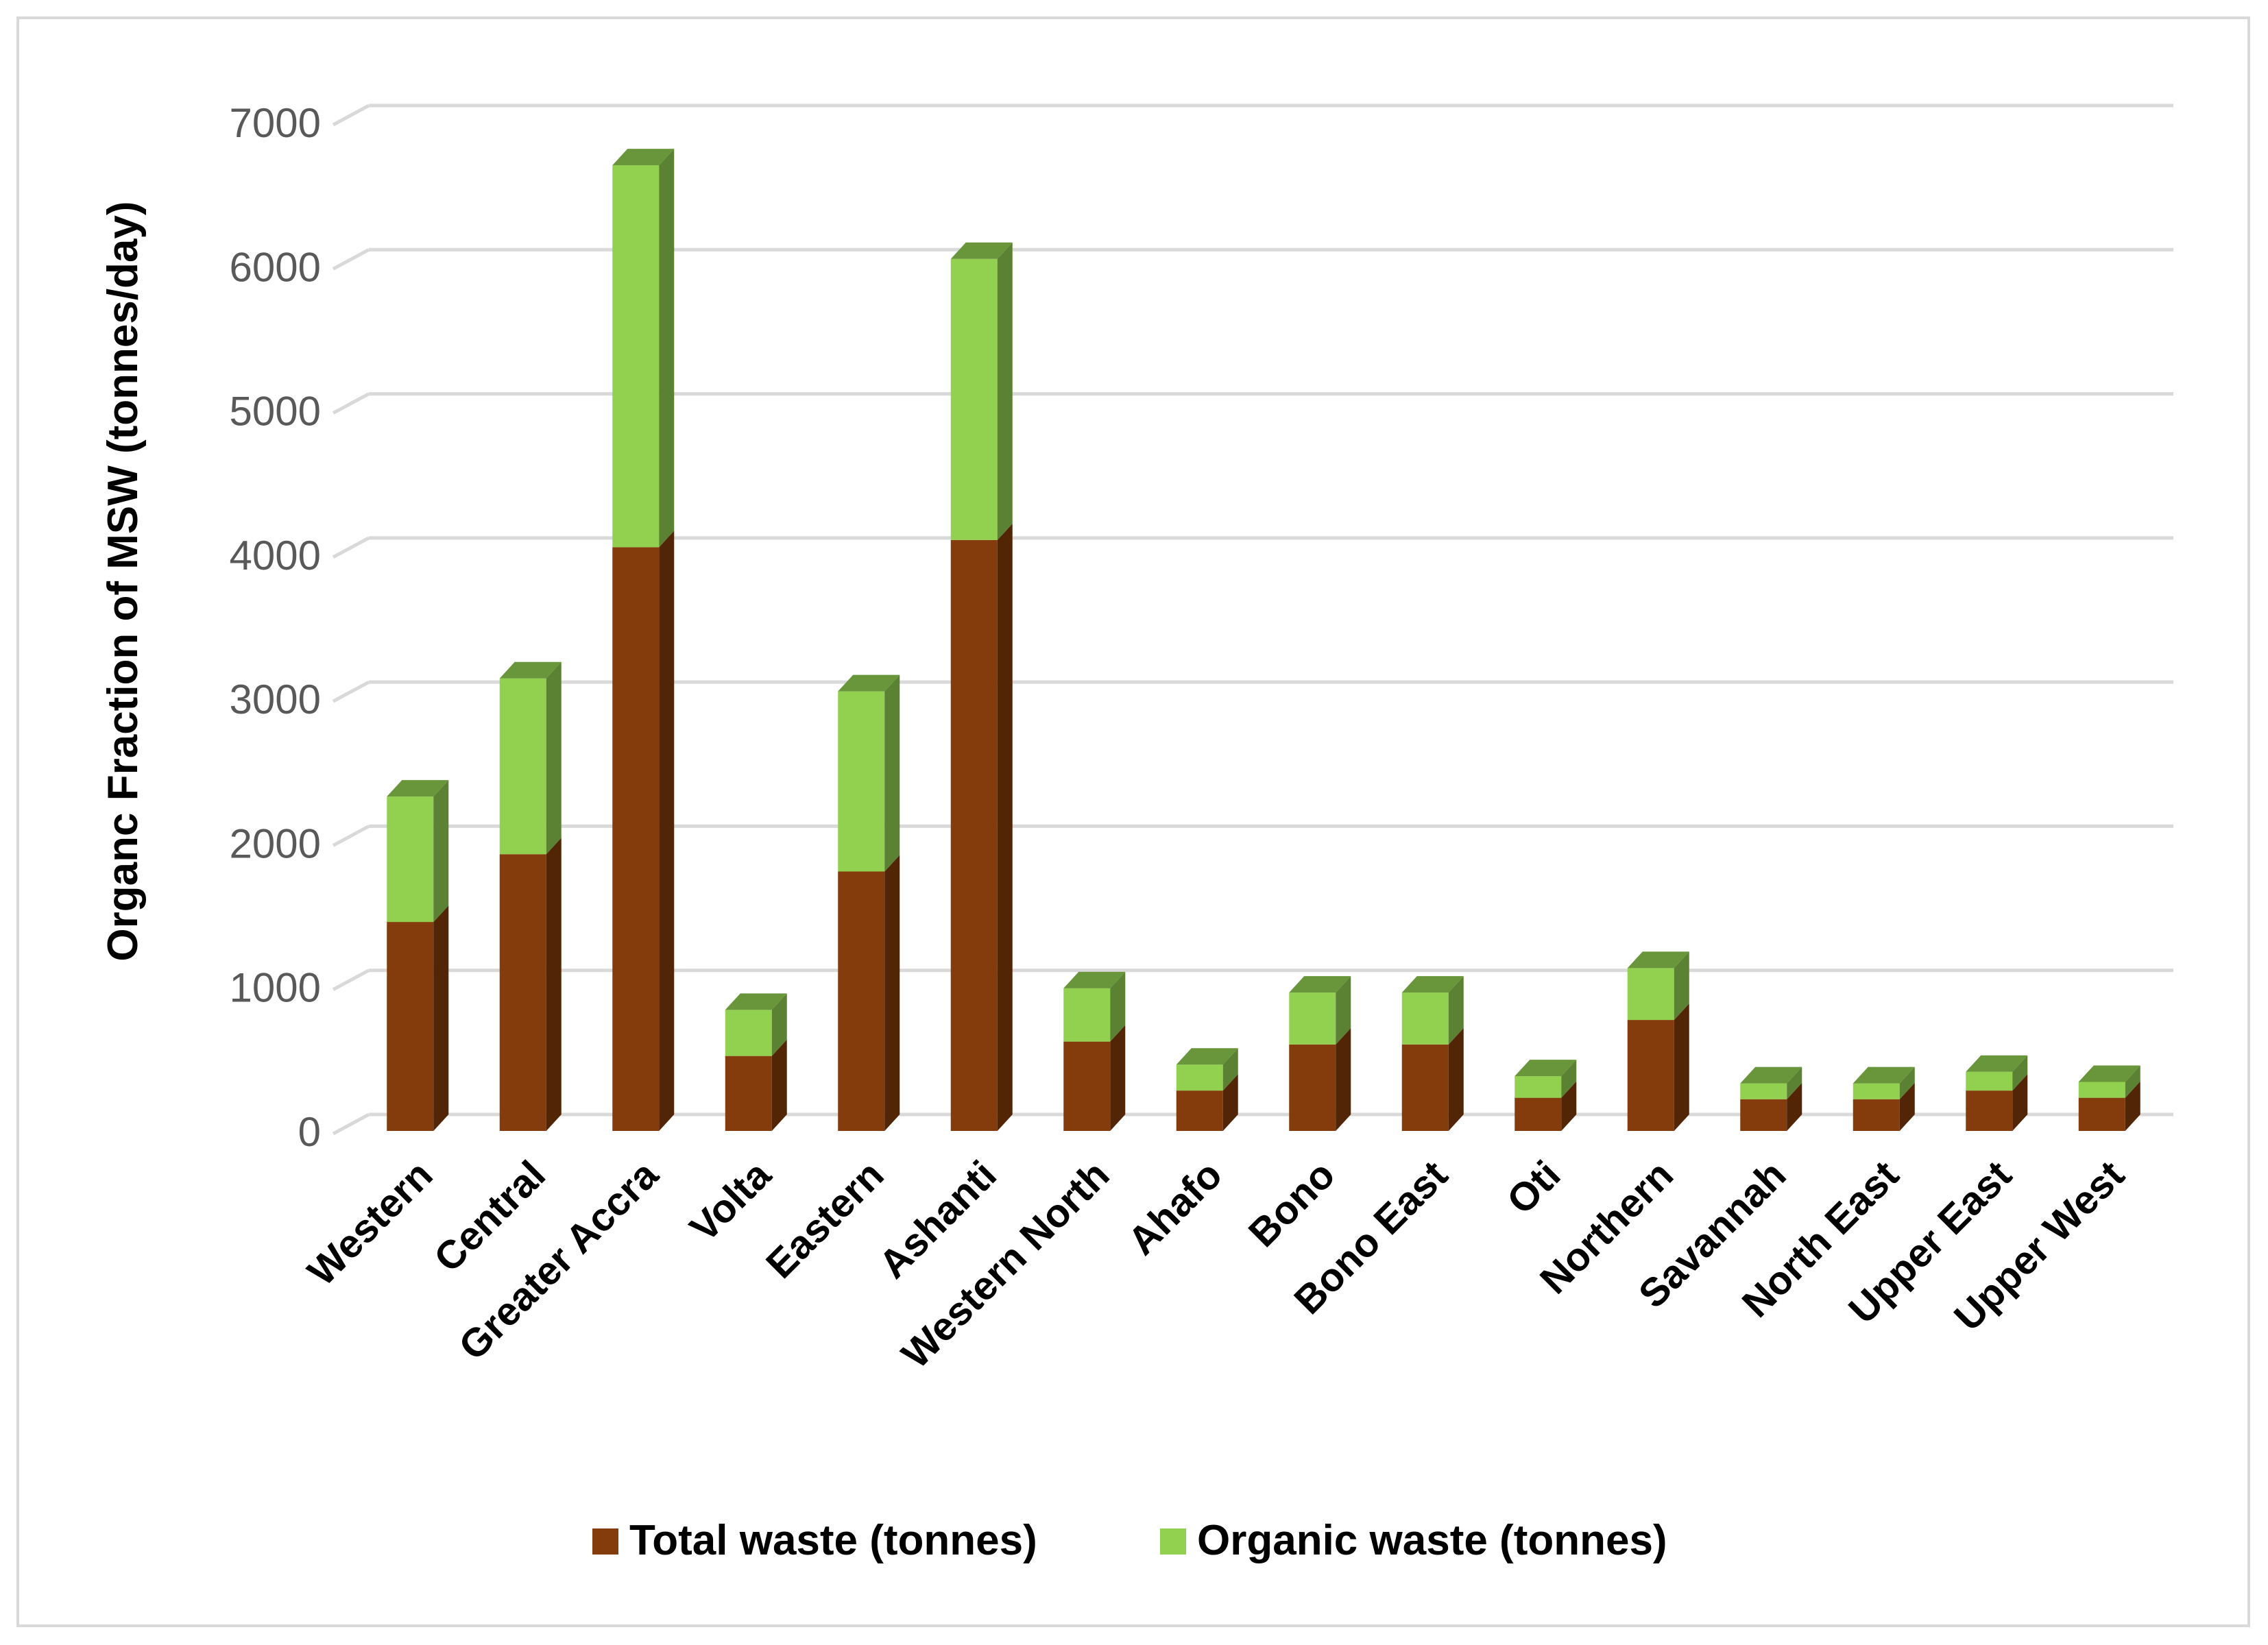 This screenshot has height=1645, width=2268. What do you see at coordinates (1292, 1204) in the screenshot?
I see `x-tick-label: Bono` at bounding box center [1292, 1204].